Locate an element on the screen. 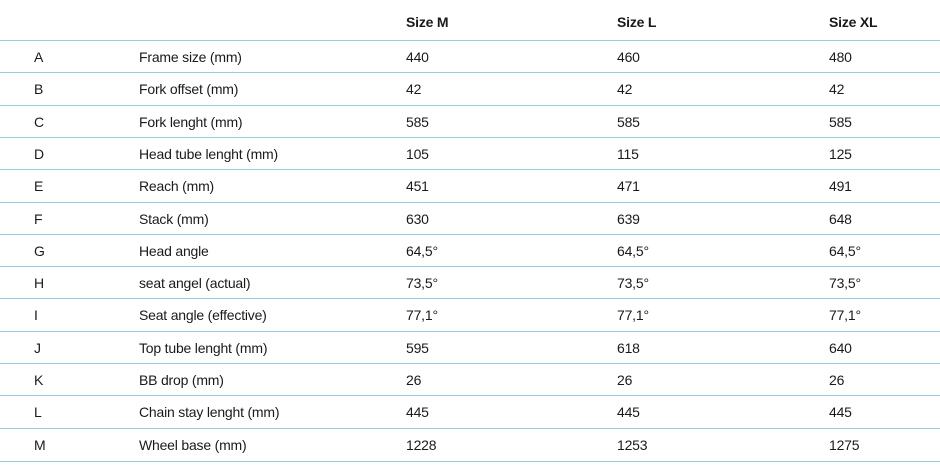 Image resolution: width=940 pixels, height=470 pixels. value-size-l: 115 is located at coordinates (628, 153).